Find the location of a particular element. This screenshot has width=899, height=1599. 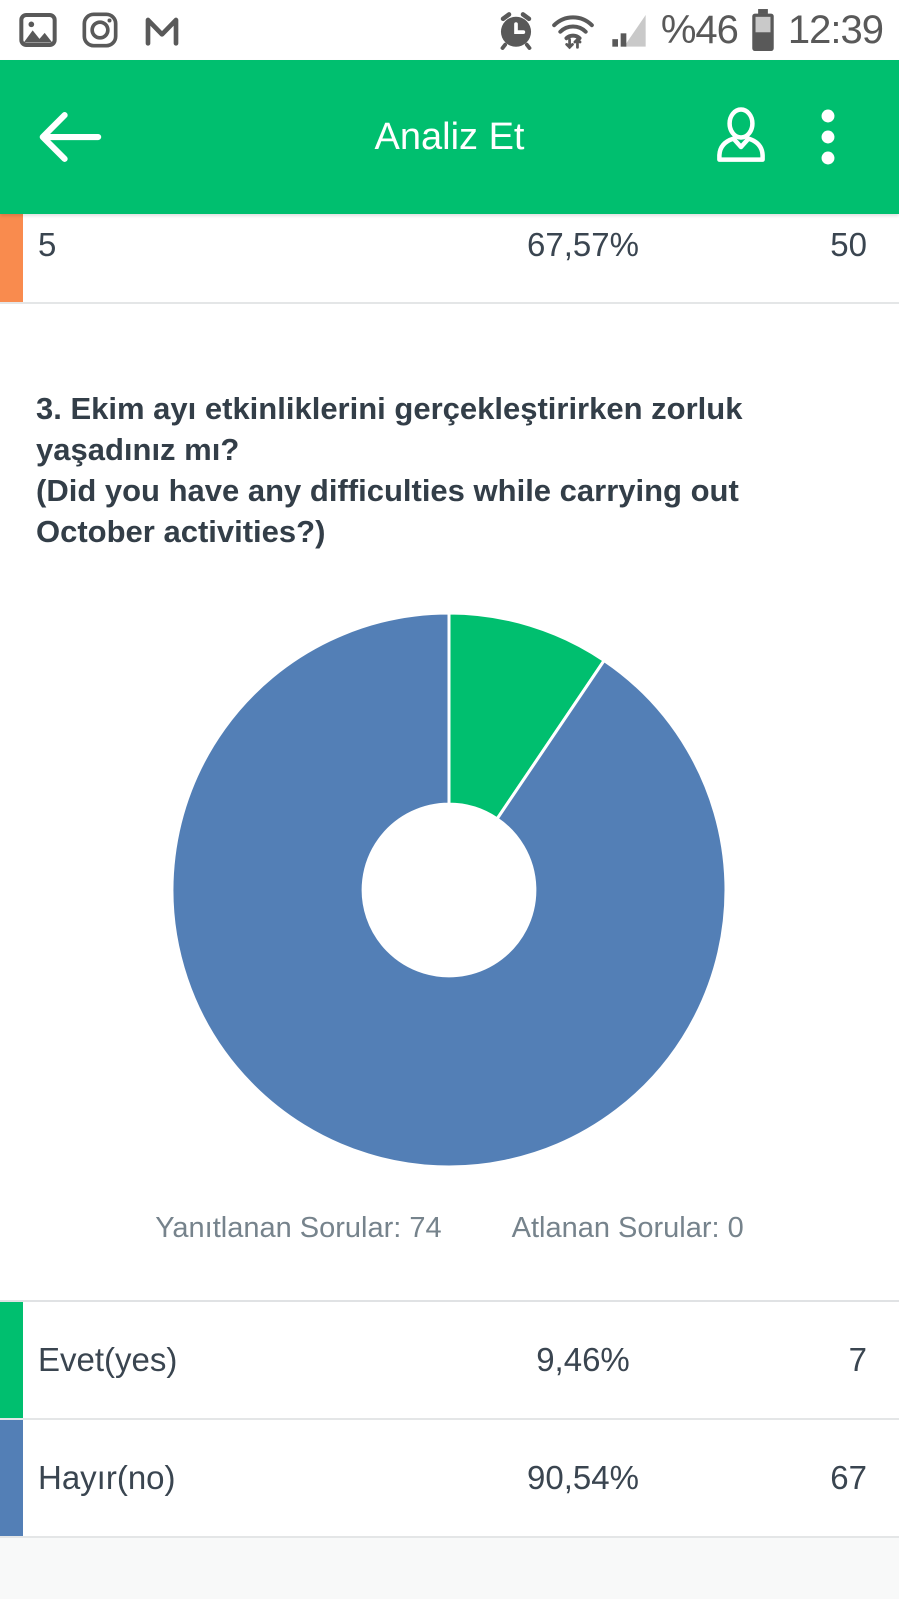

answered-questions-stat: Yanıtlanan Sorular: 74 is located at coordinates (298, 1227).